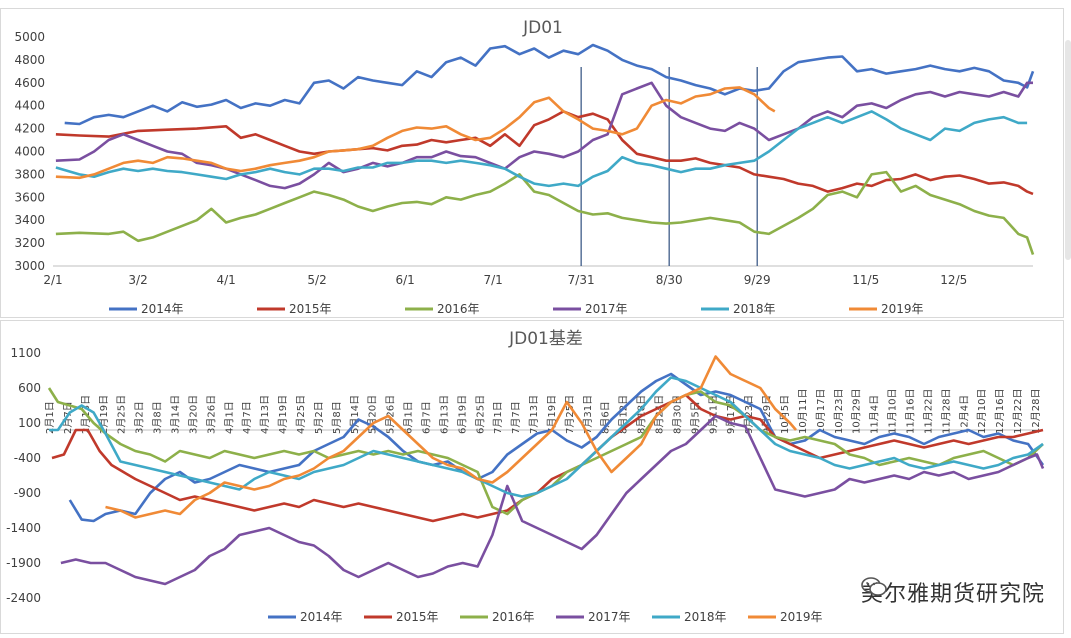 This screenshot has width=1071, height=638. Describe the element at coordinates (480, 414) in the screenshot. I see `x-tick-label: 6月25日` at that location.